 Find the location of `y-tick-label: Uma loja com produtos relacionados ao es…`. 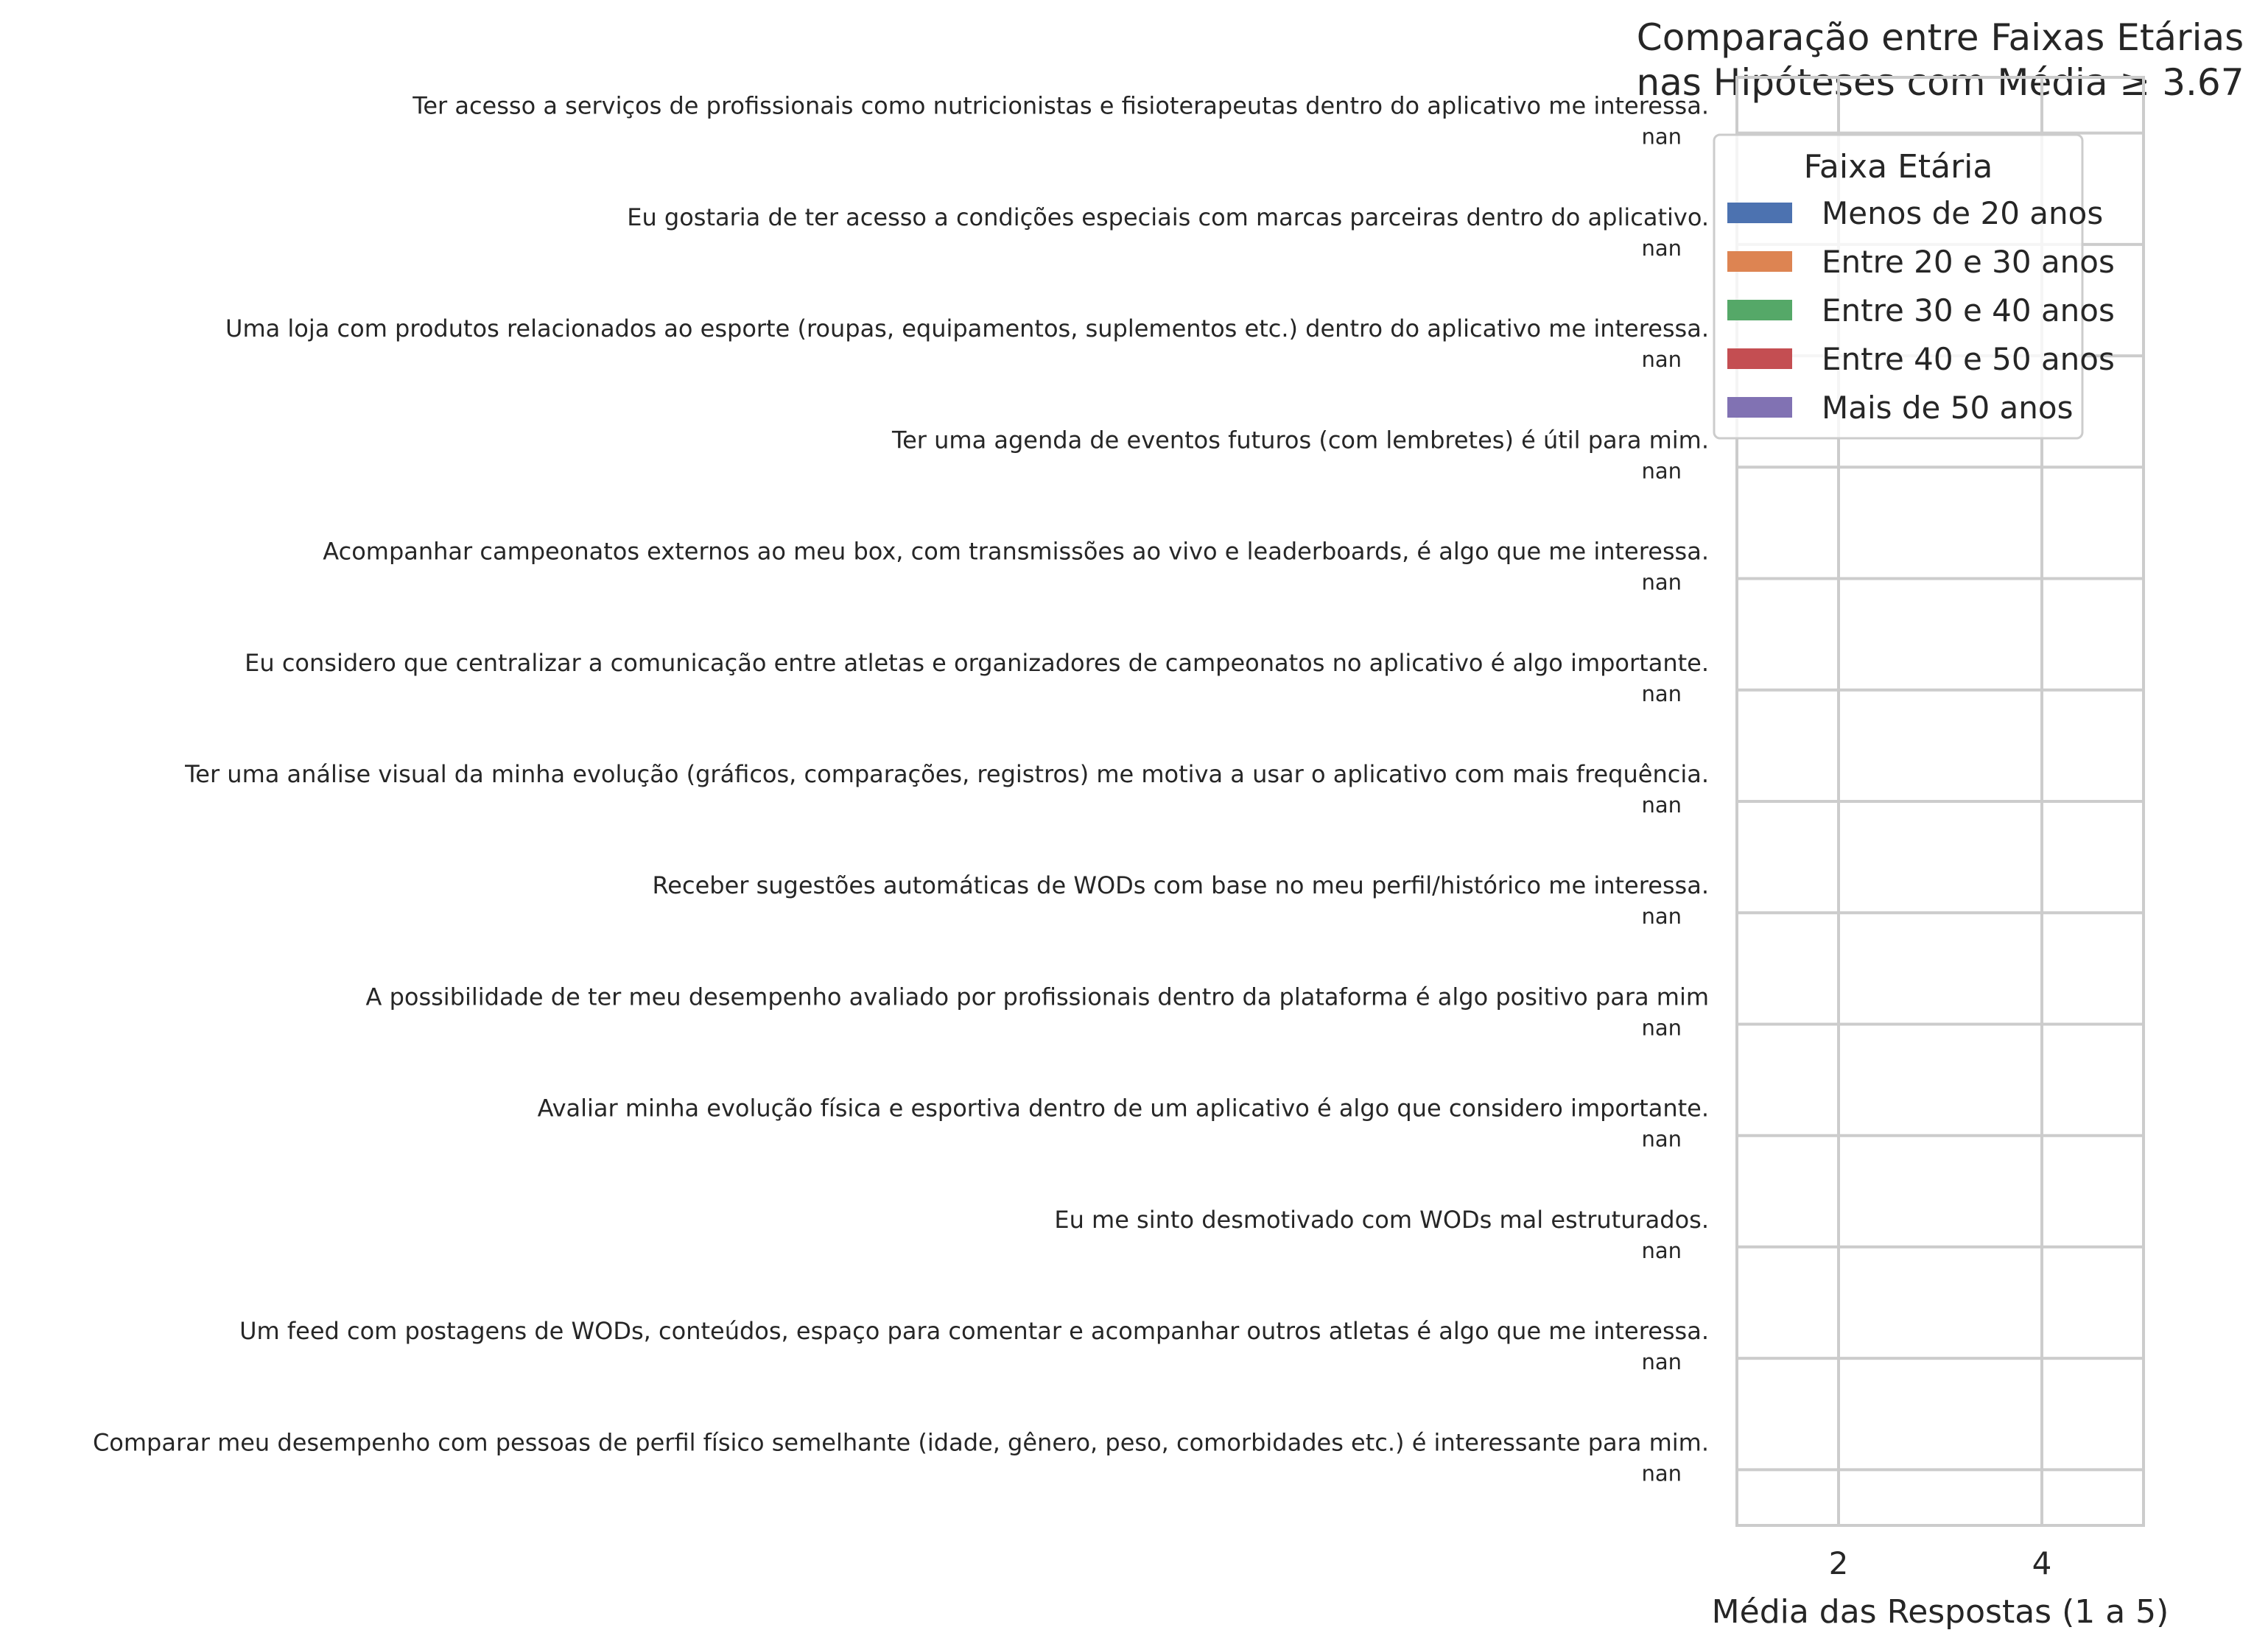

y-tick-label: Uma loja com produtos relacionados ao es… is located at coordinates (967, 328).